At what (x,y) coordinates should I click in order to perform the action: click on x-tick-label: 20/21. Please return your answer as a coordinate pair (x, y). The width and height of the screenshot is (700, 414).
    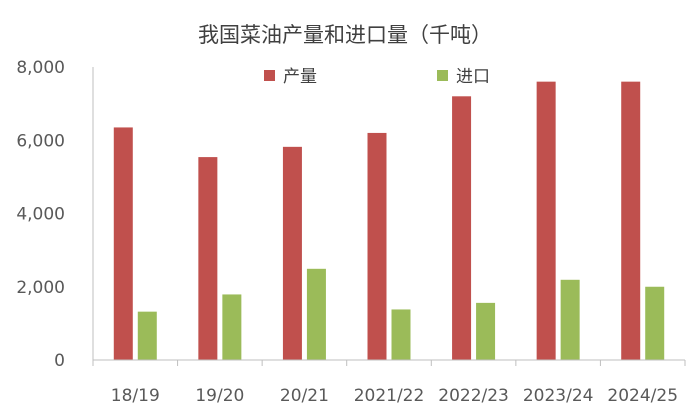
    Looking at the image, I should click on (304, 396).